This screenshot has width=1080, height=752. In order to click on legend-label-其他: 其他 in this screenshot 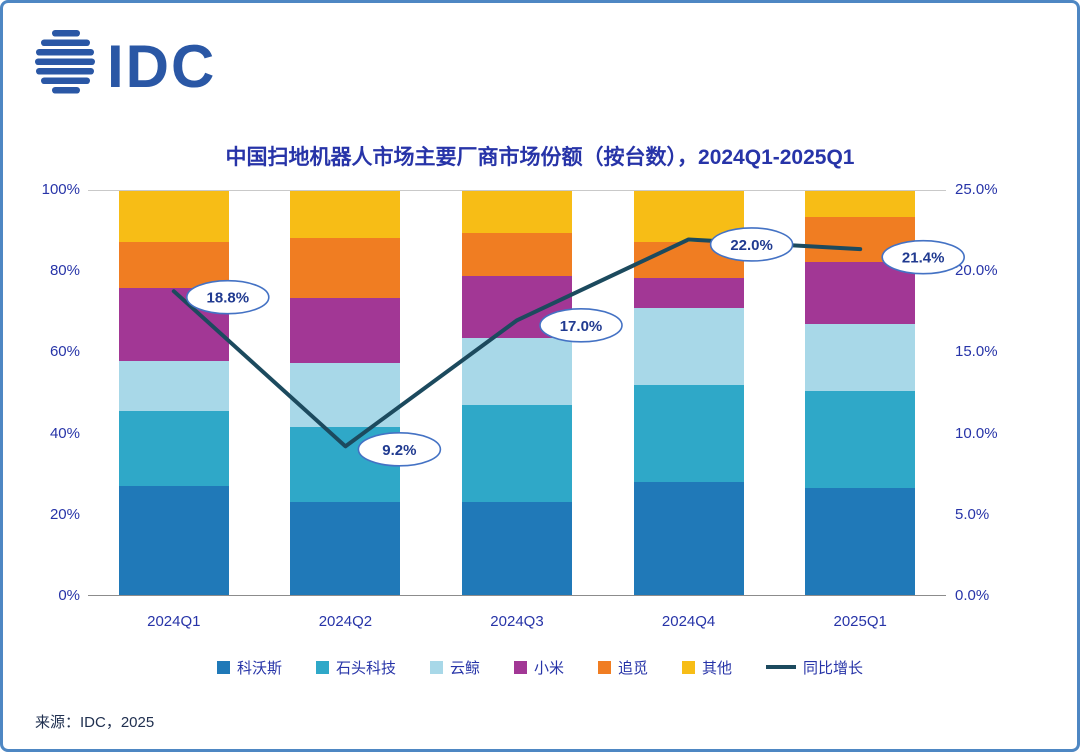, I will do `click(717, 668)`.